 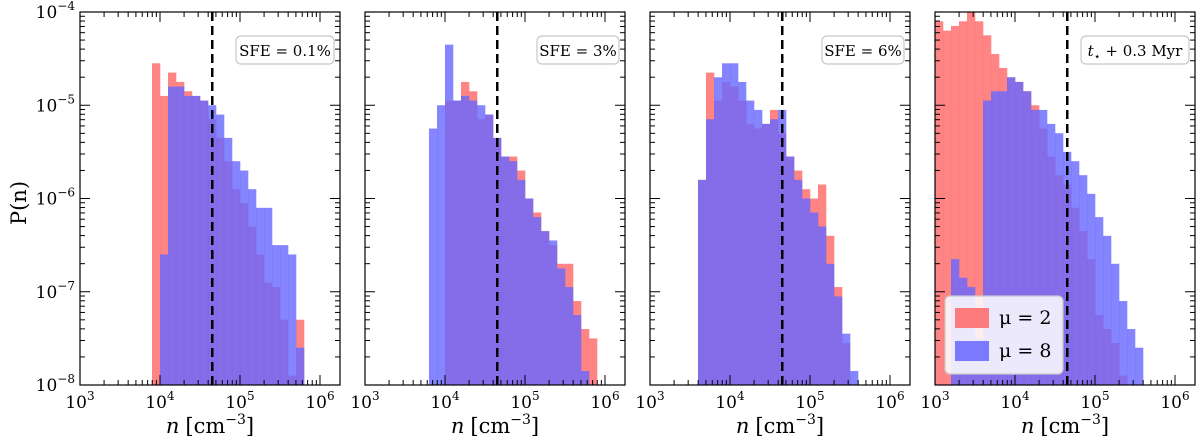 I want to click on annotation-box: SFE = 0.1%, so click(x=285, y=50).